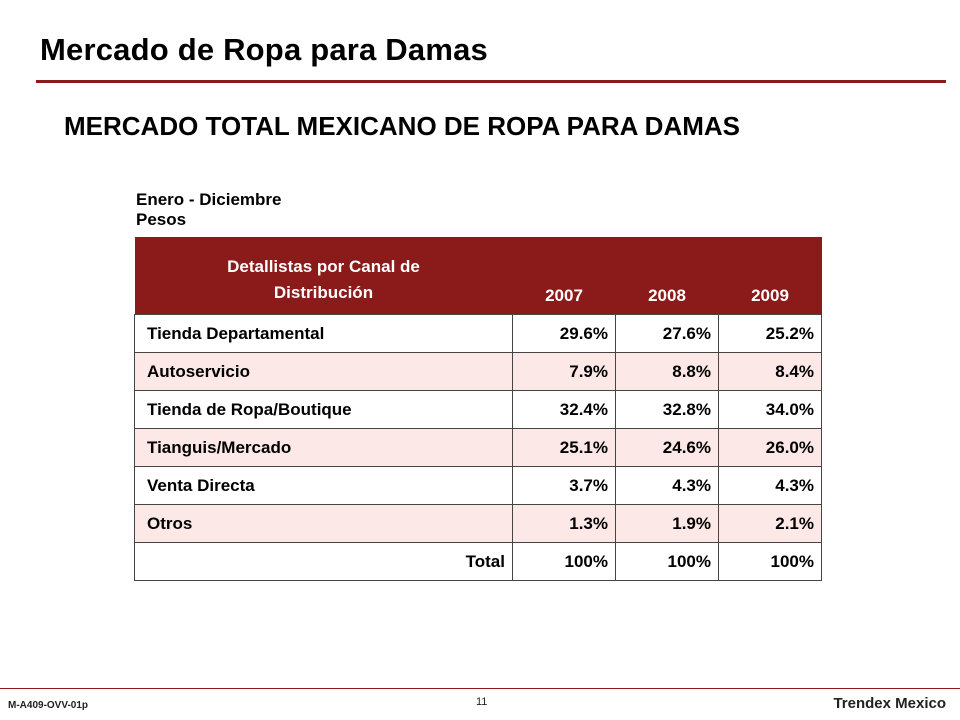 This screenshot has width=960, height=720. I want to click on page-number: 11, so click(482, 702).